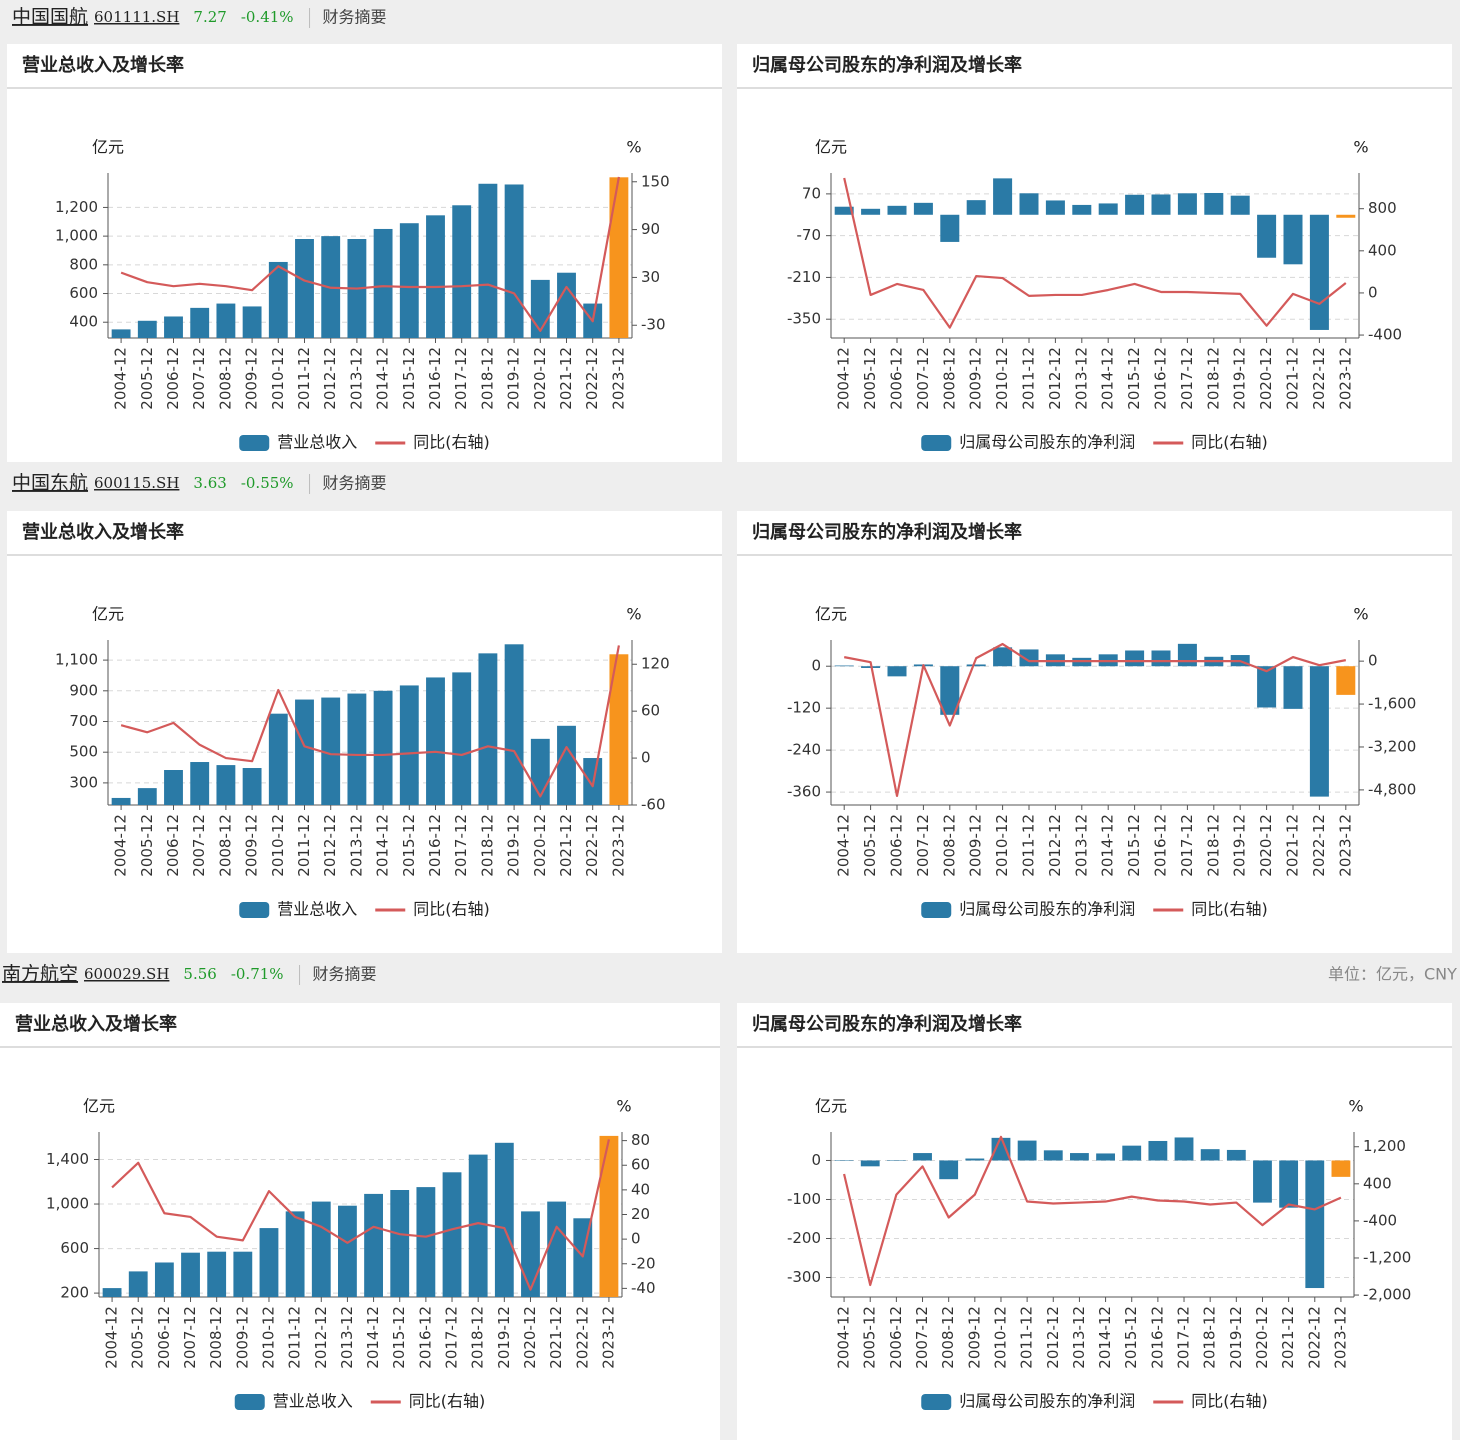 The height and width of the screenshot is (1440, 1460). Describe the element at coordinates (83, 264) in the screenshot. I see `y-tick-label: 800` at that location.